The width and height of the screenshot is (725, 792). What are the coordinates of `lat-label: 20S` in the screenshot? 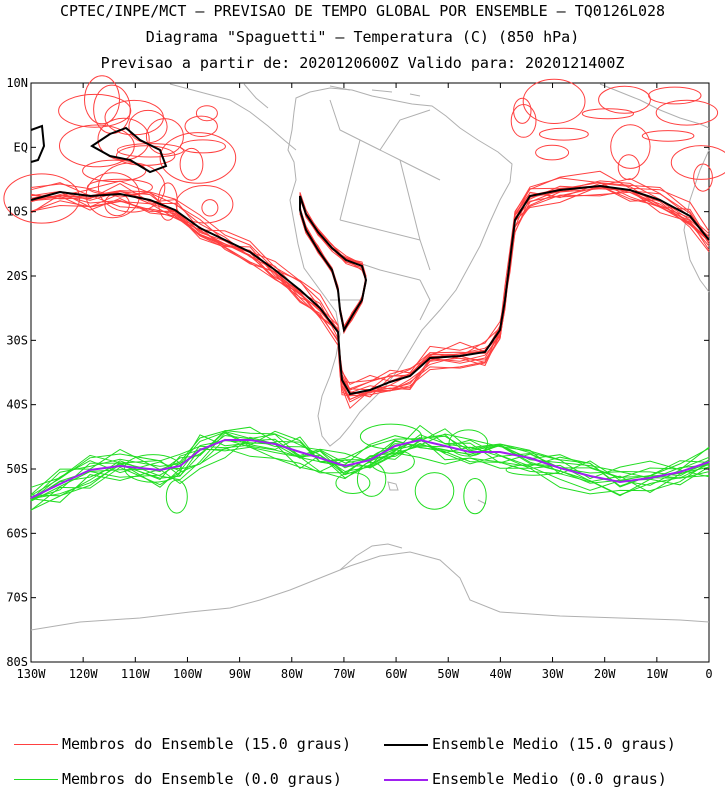 It's located at (17, 276).